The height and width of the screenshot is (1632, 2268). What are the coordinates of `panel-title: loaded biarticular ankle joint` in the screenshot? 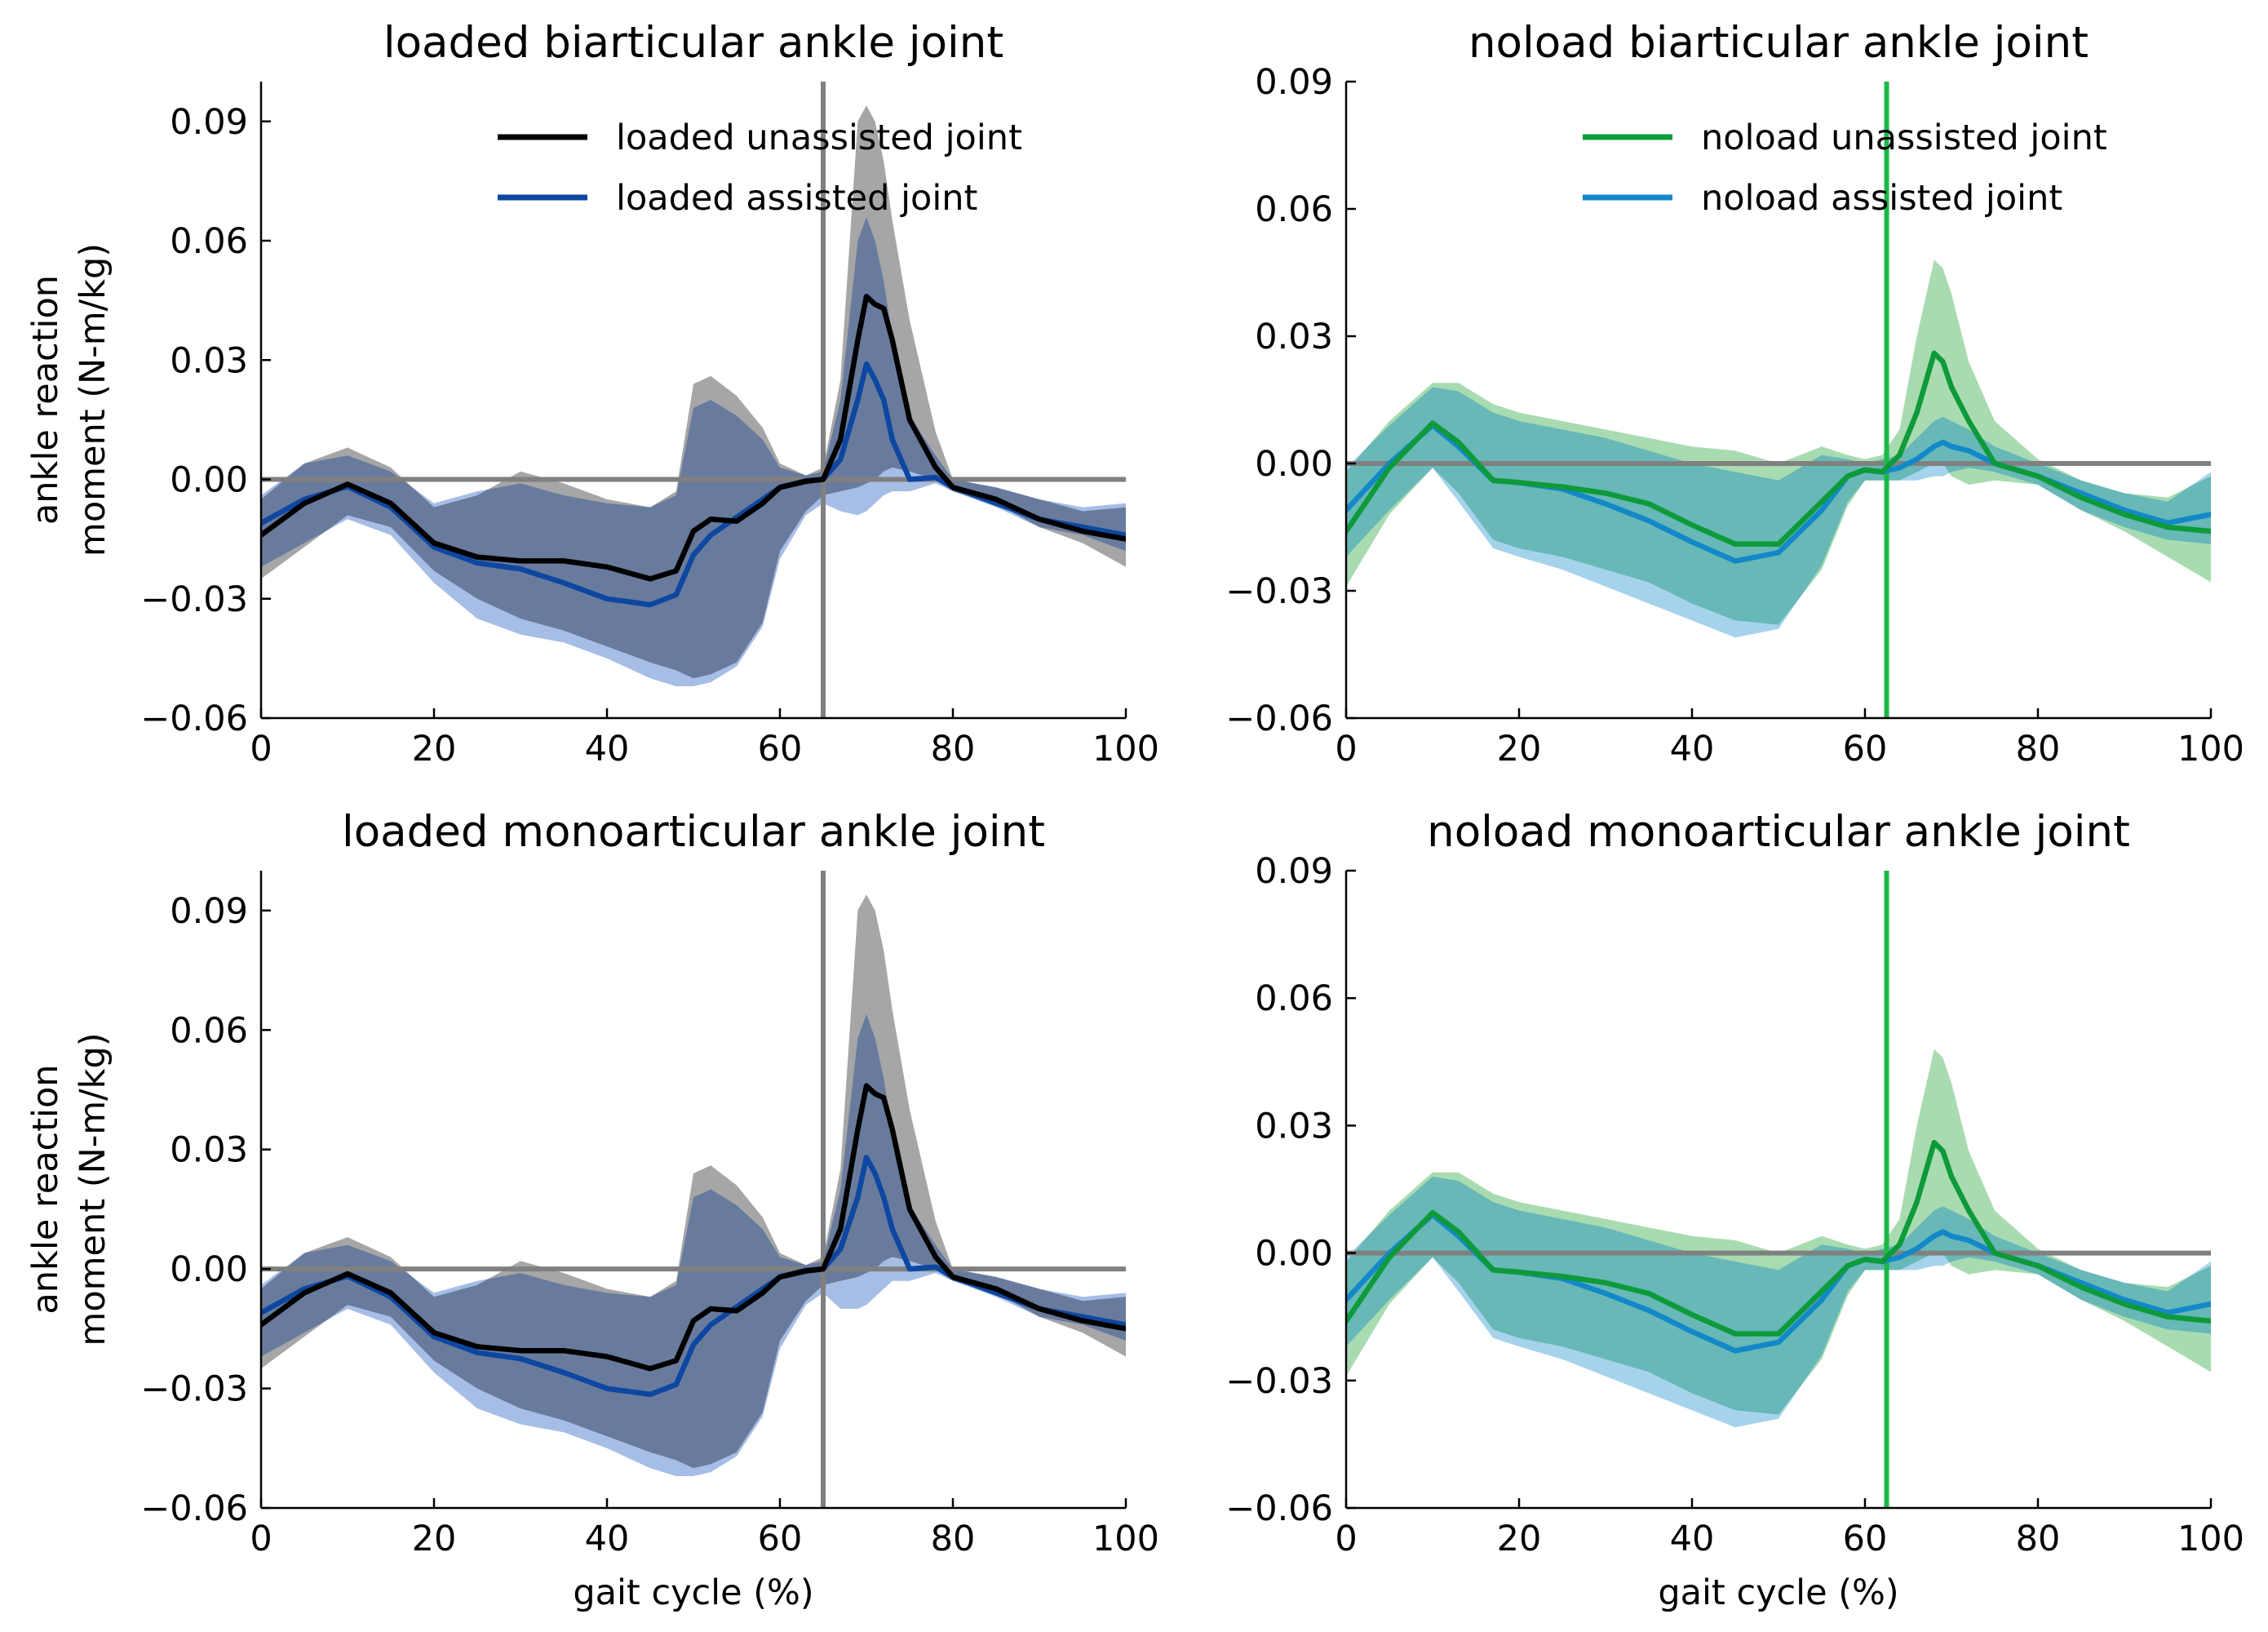 It's located at (693, 43).